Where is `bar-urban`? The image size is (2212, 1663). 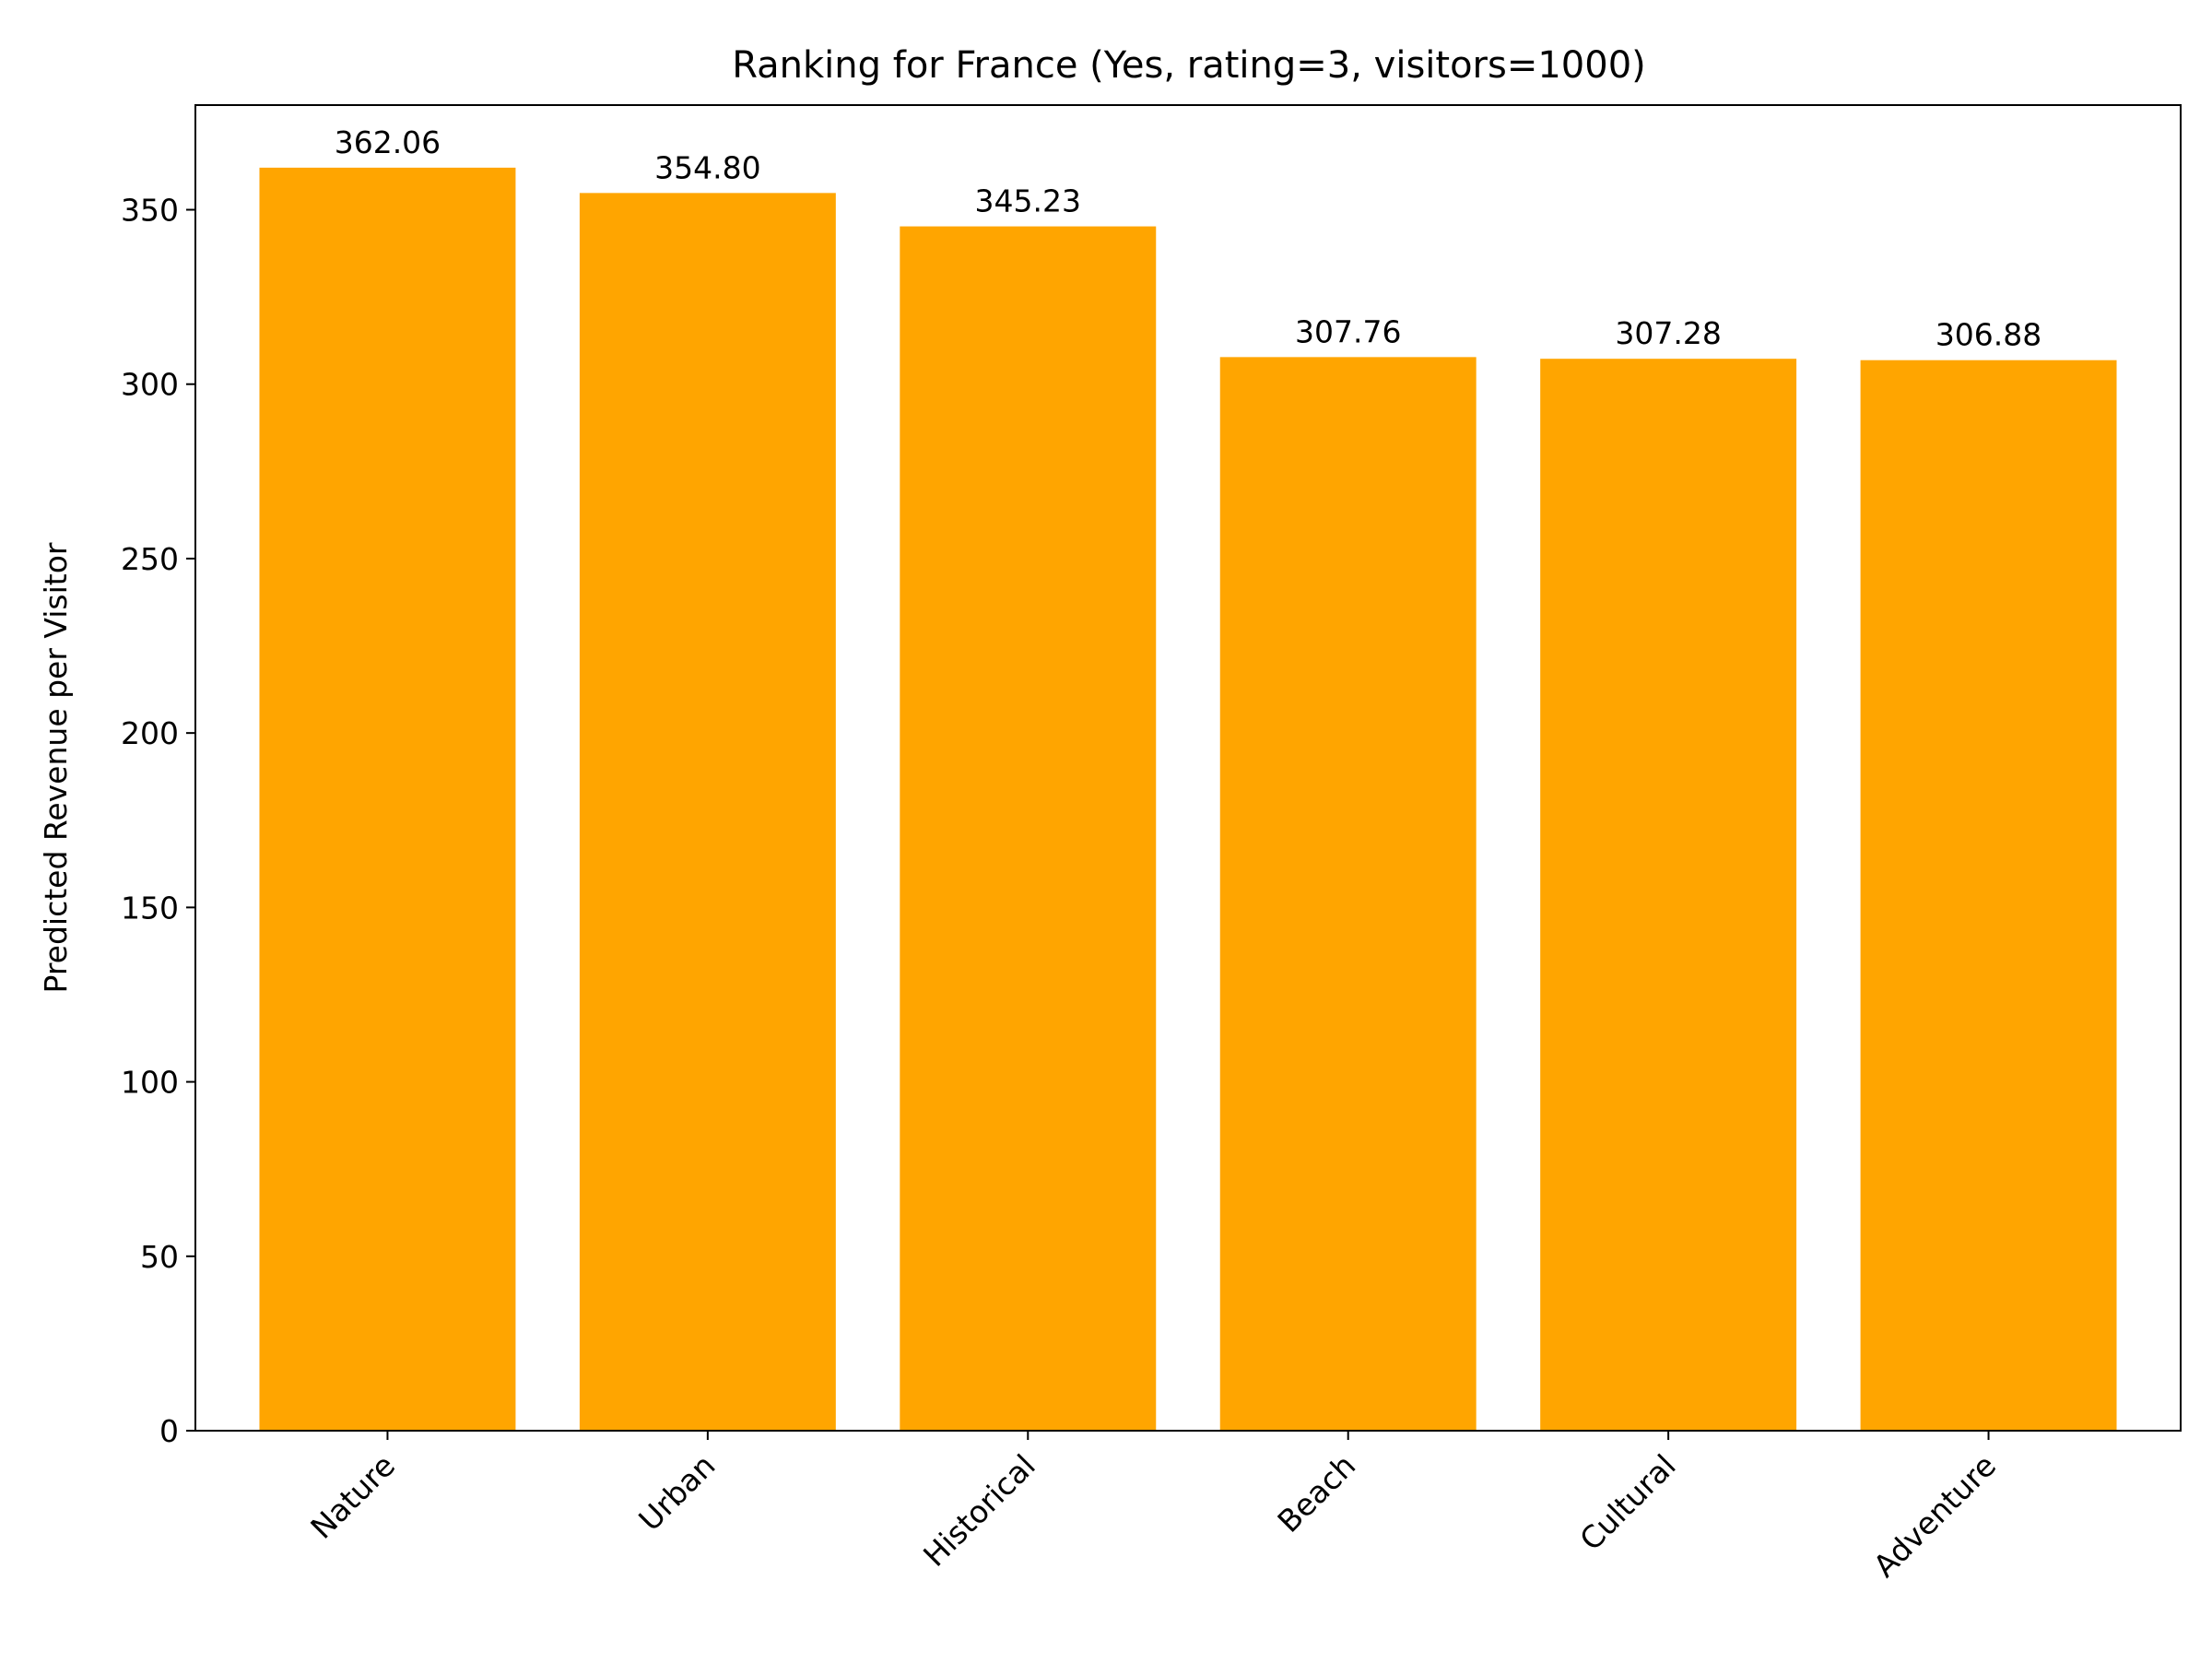 bar-urban is located at coordinates (707, 812).